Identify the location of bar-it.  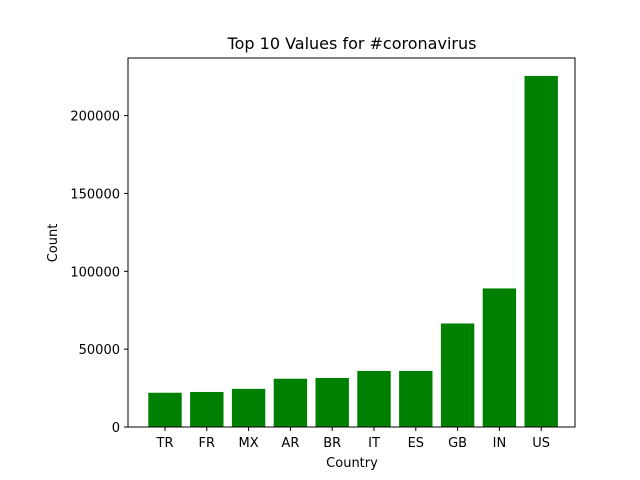
(374, 398).